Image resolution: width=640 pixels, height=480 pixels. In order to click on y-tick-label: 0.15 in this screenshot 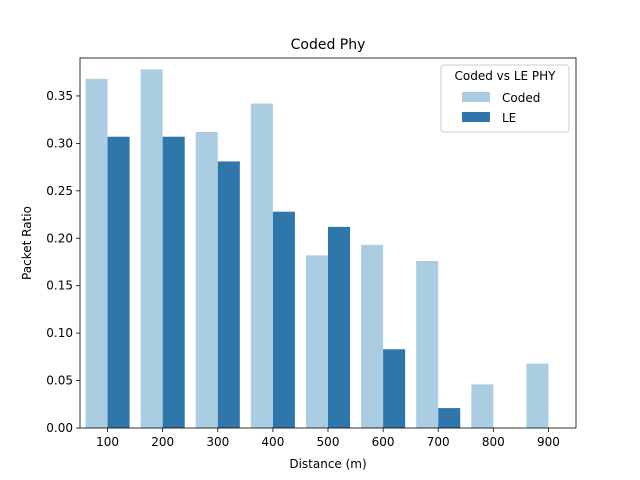, I will do `click(59, 286)`.